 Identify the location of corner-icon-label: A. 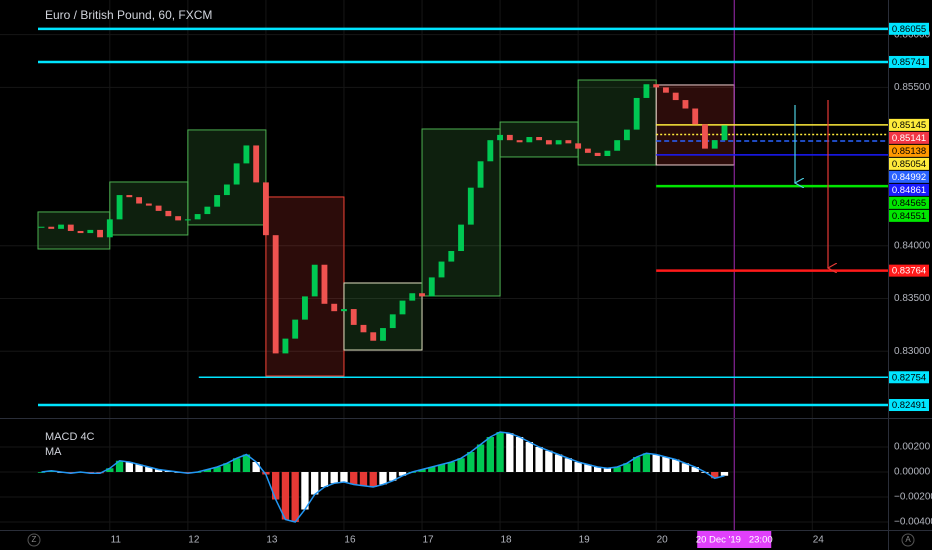
(908, 539).